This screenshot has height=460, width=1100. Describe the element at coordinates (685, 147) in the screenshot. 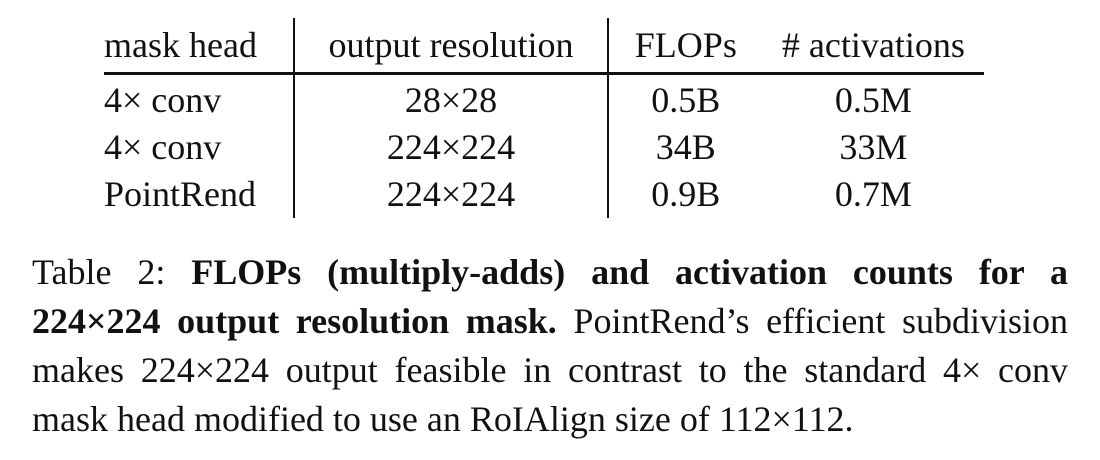

I see `cell-flops: 34B` at that location.